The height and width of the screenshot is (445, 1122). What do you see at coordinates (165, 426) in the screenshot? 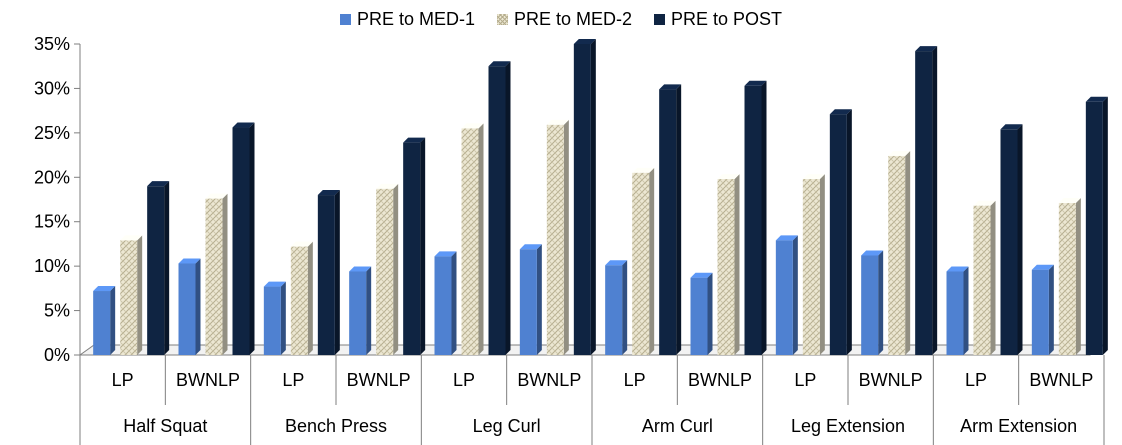
I see `x-group-label: Half Squat` at bounding box center [165, 426].